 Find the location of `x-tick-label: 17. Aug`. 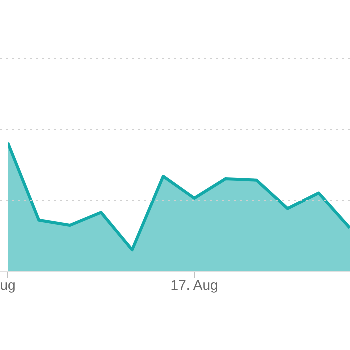

x-tick-label: 17. Aug is located at coordinates (194, 284).